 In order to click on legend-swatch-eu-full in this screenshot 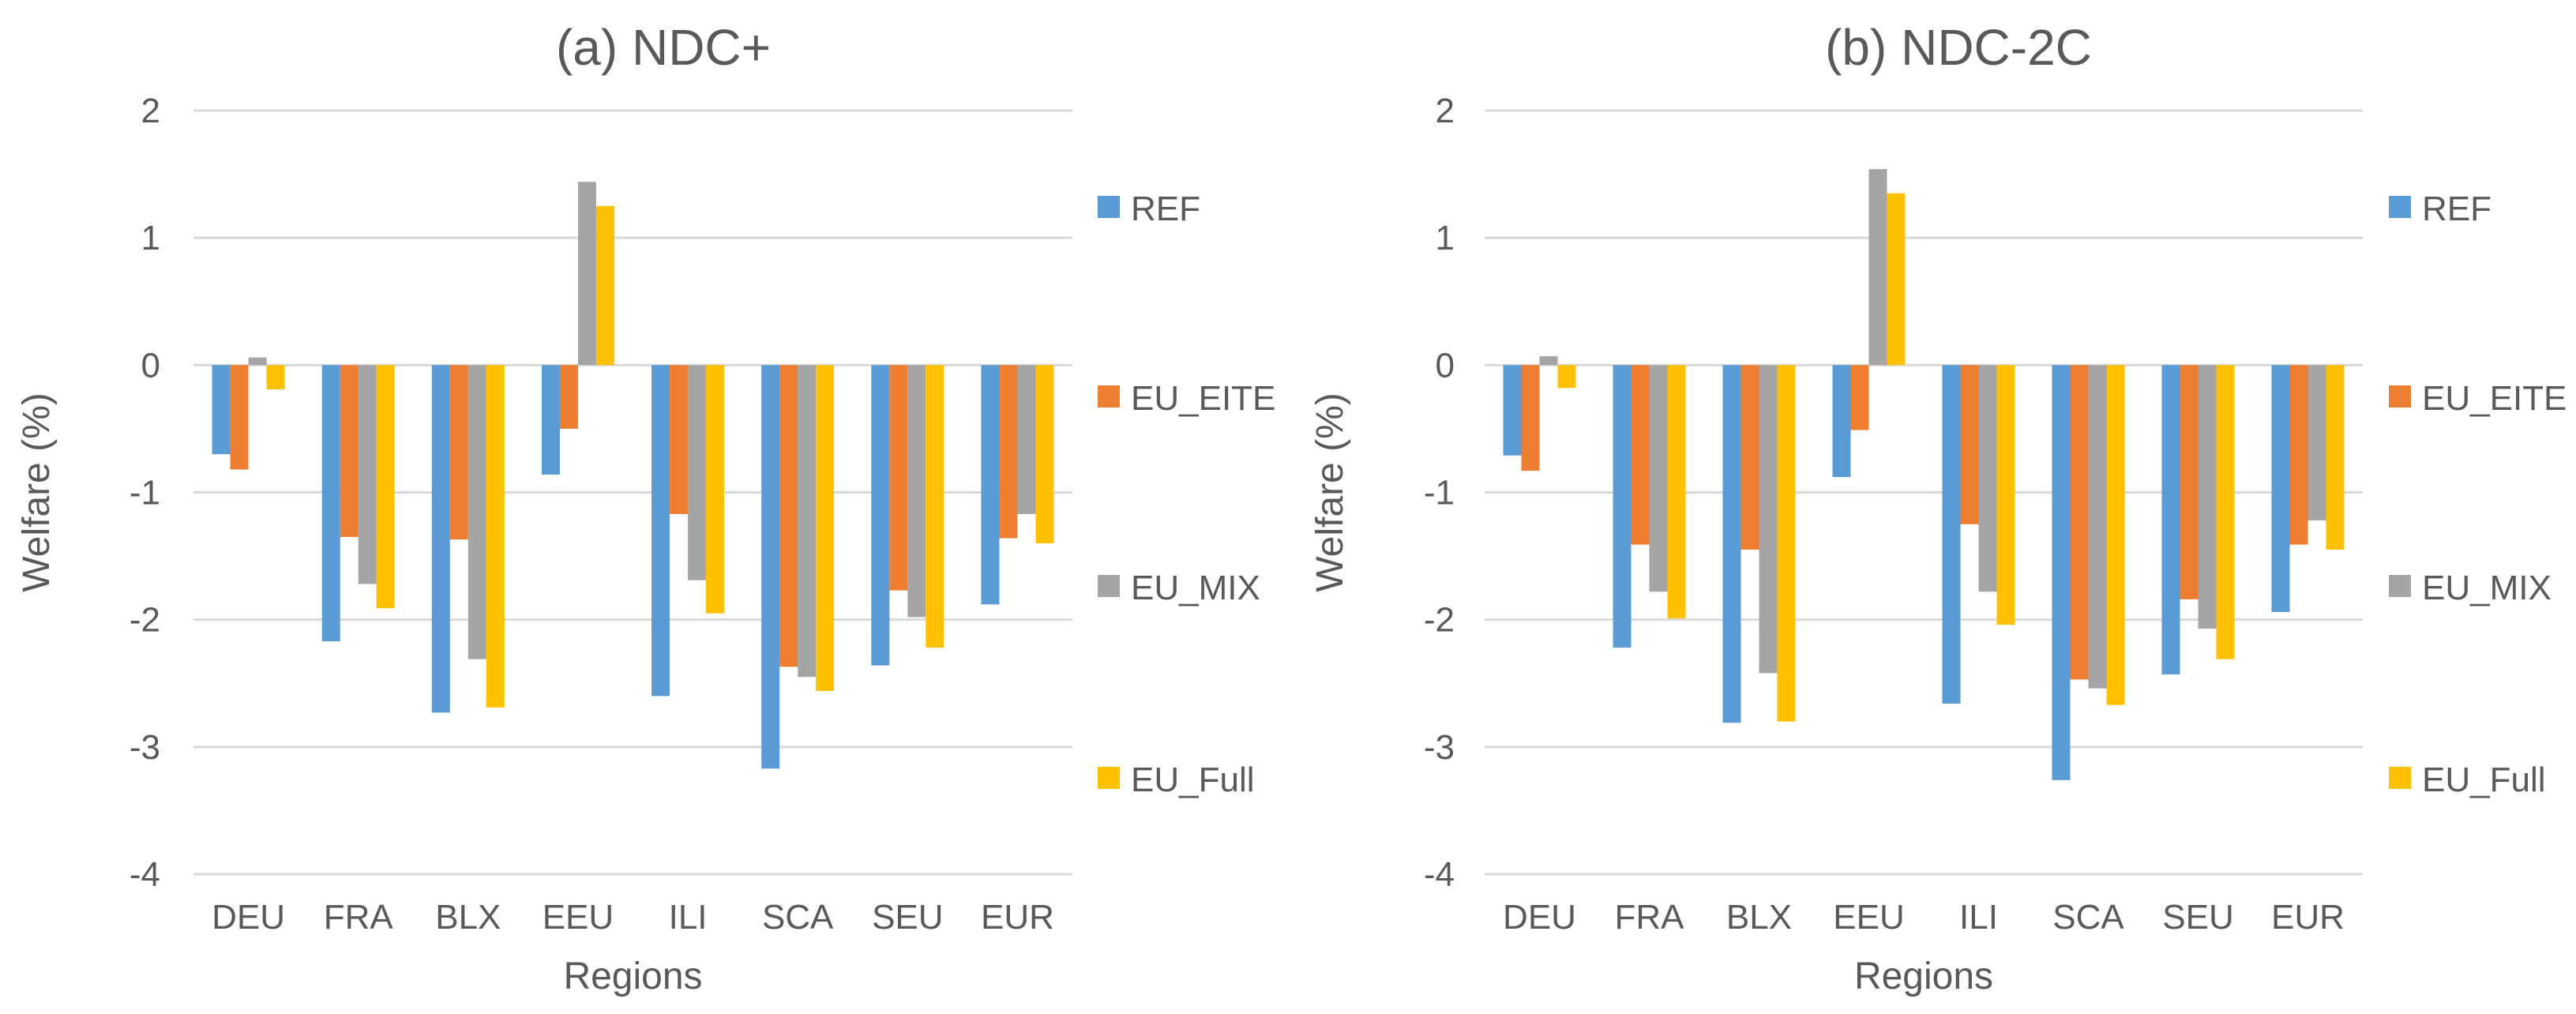, I will do `click(2400, 778)`.